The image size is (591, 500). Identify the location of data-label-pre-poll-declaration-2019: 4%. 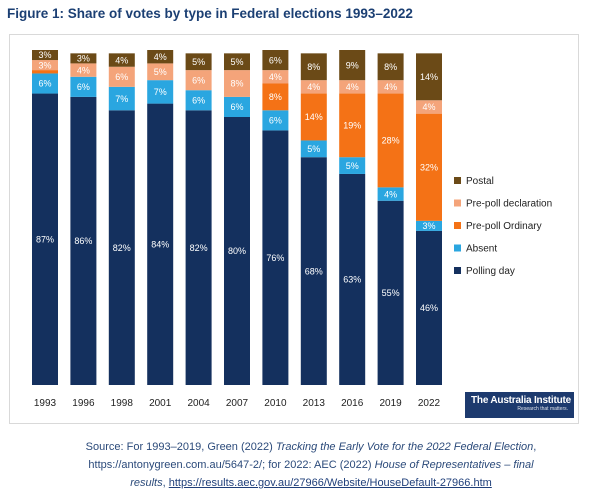
(390, 87).